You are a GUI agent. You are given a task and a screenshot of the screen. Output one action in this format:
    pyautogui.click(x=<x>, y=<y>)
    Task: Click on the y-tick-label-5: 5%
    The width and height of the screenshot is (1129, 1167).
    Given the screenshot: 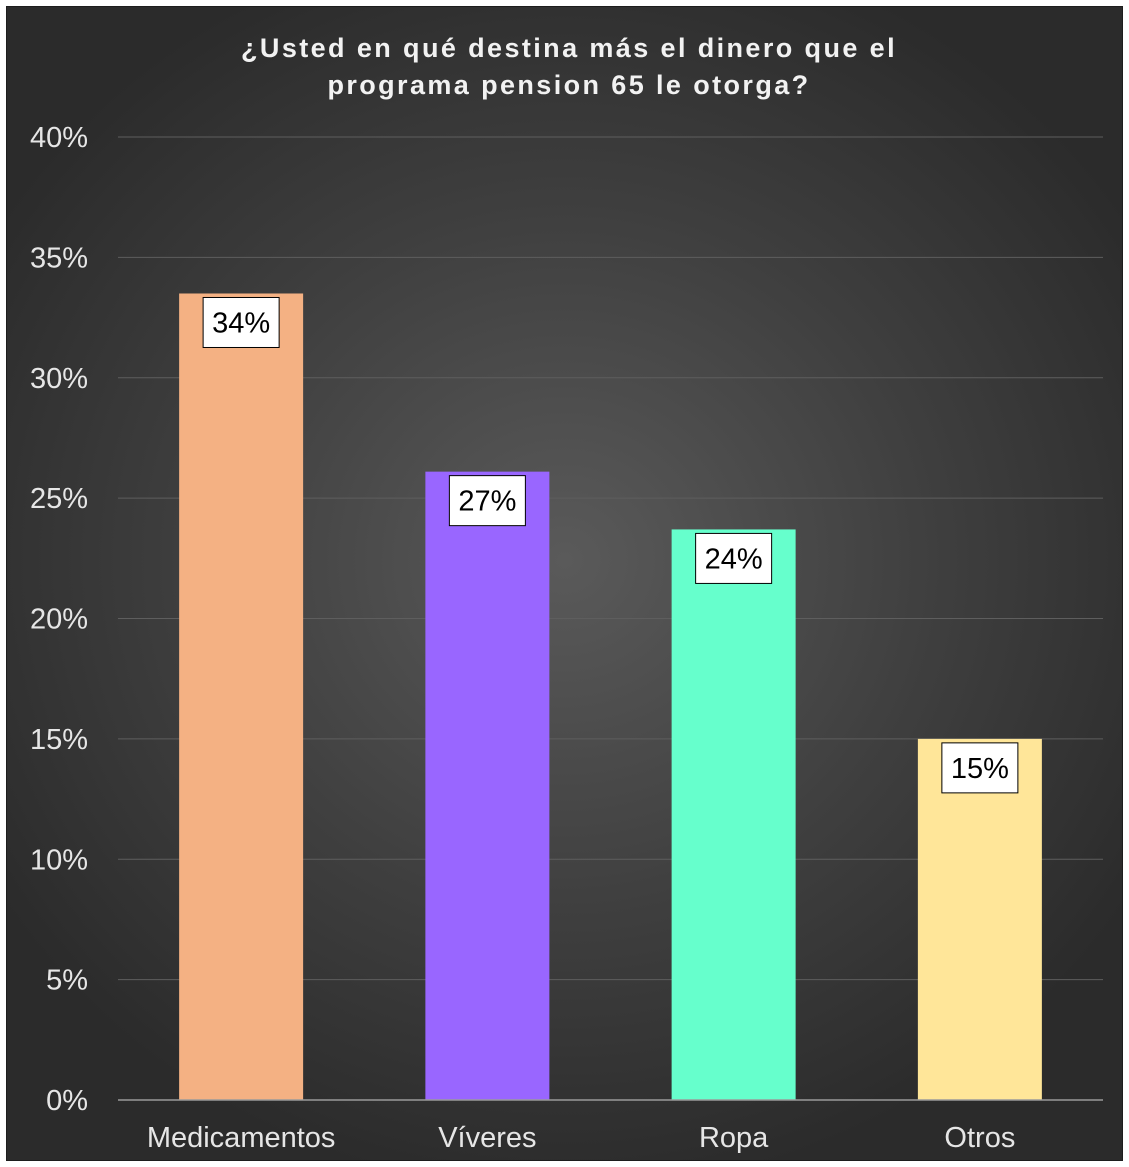 What is the action you would take?
    pyautogui.click(x=67, y=981)
    